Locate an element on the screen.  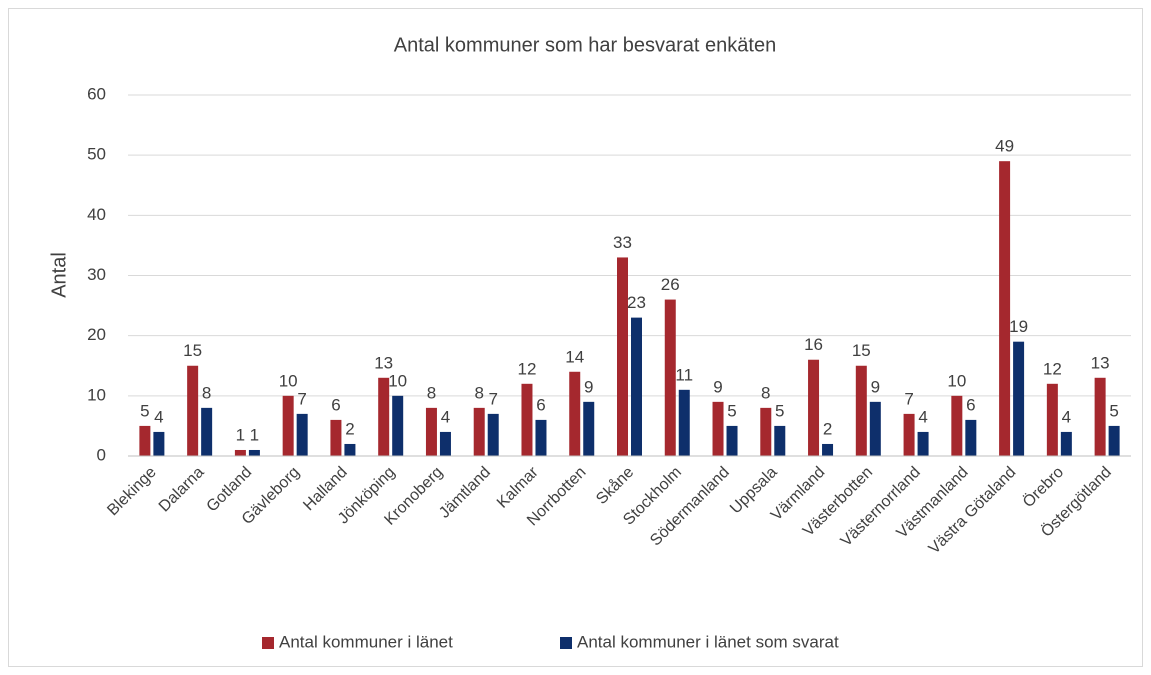
y-tick-label: 10 is located at coordinates (96, 394).